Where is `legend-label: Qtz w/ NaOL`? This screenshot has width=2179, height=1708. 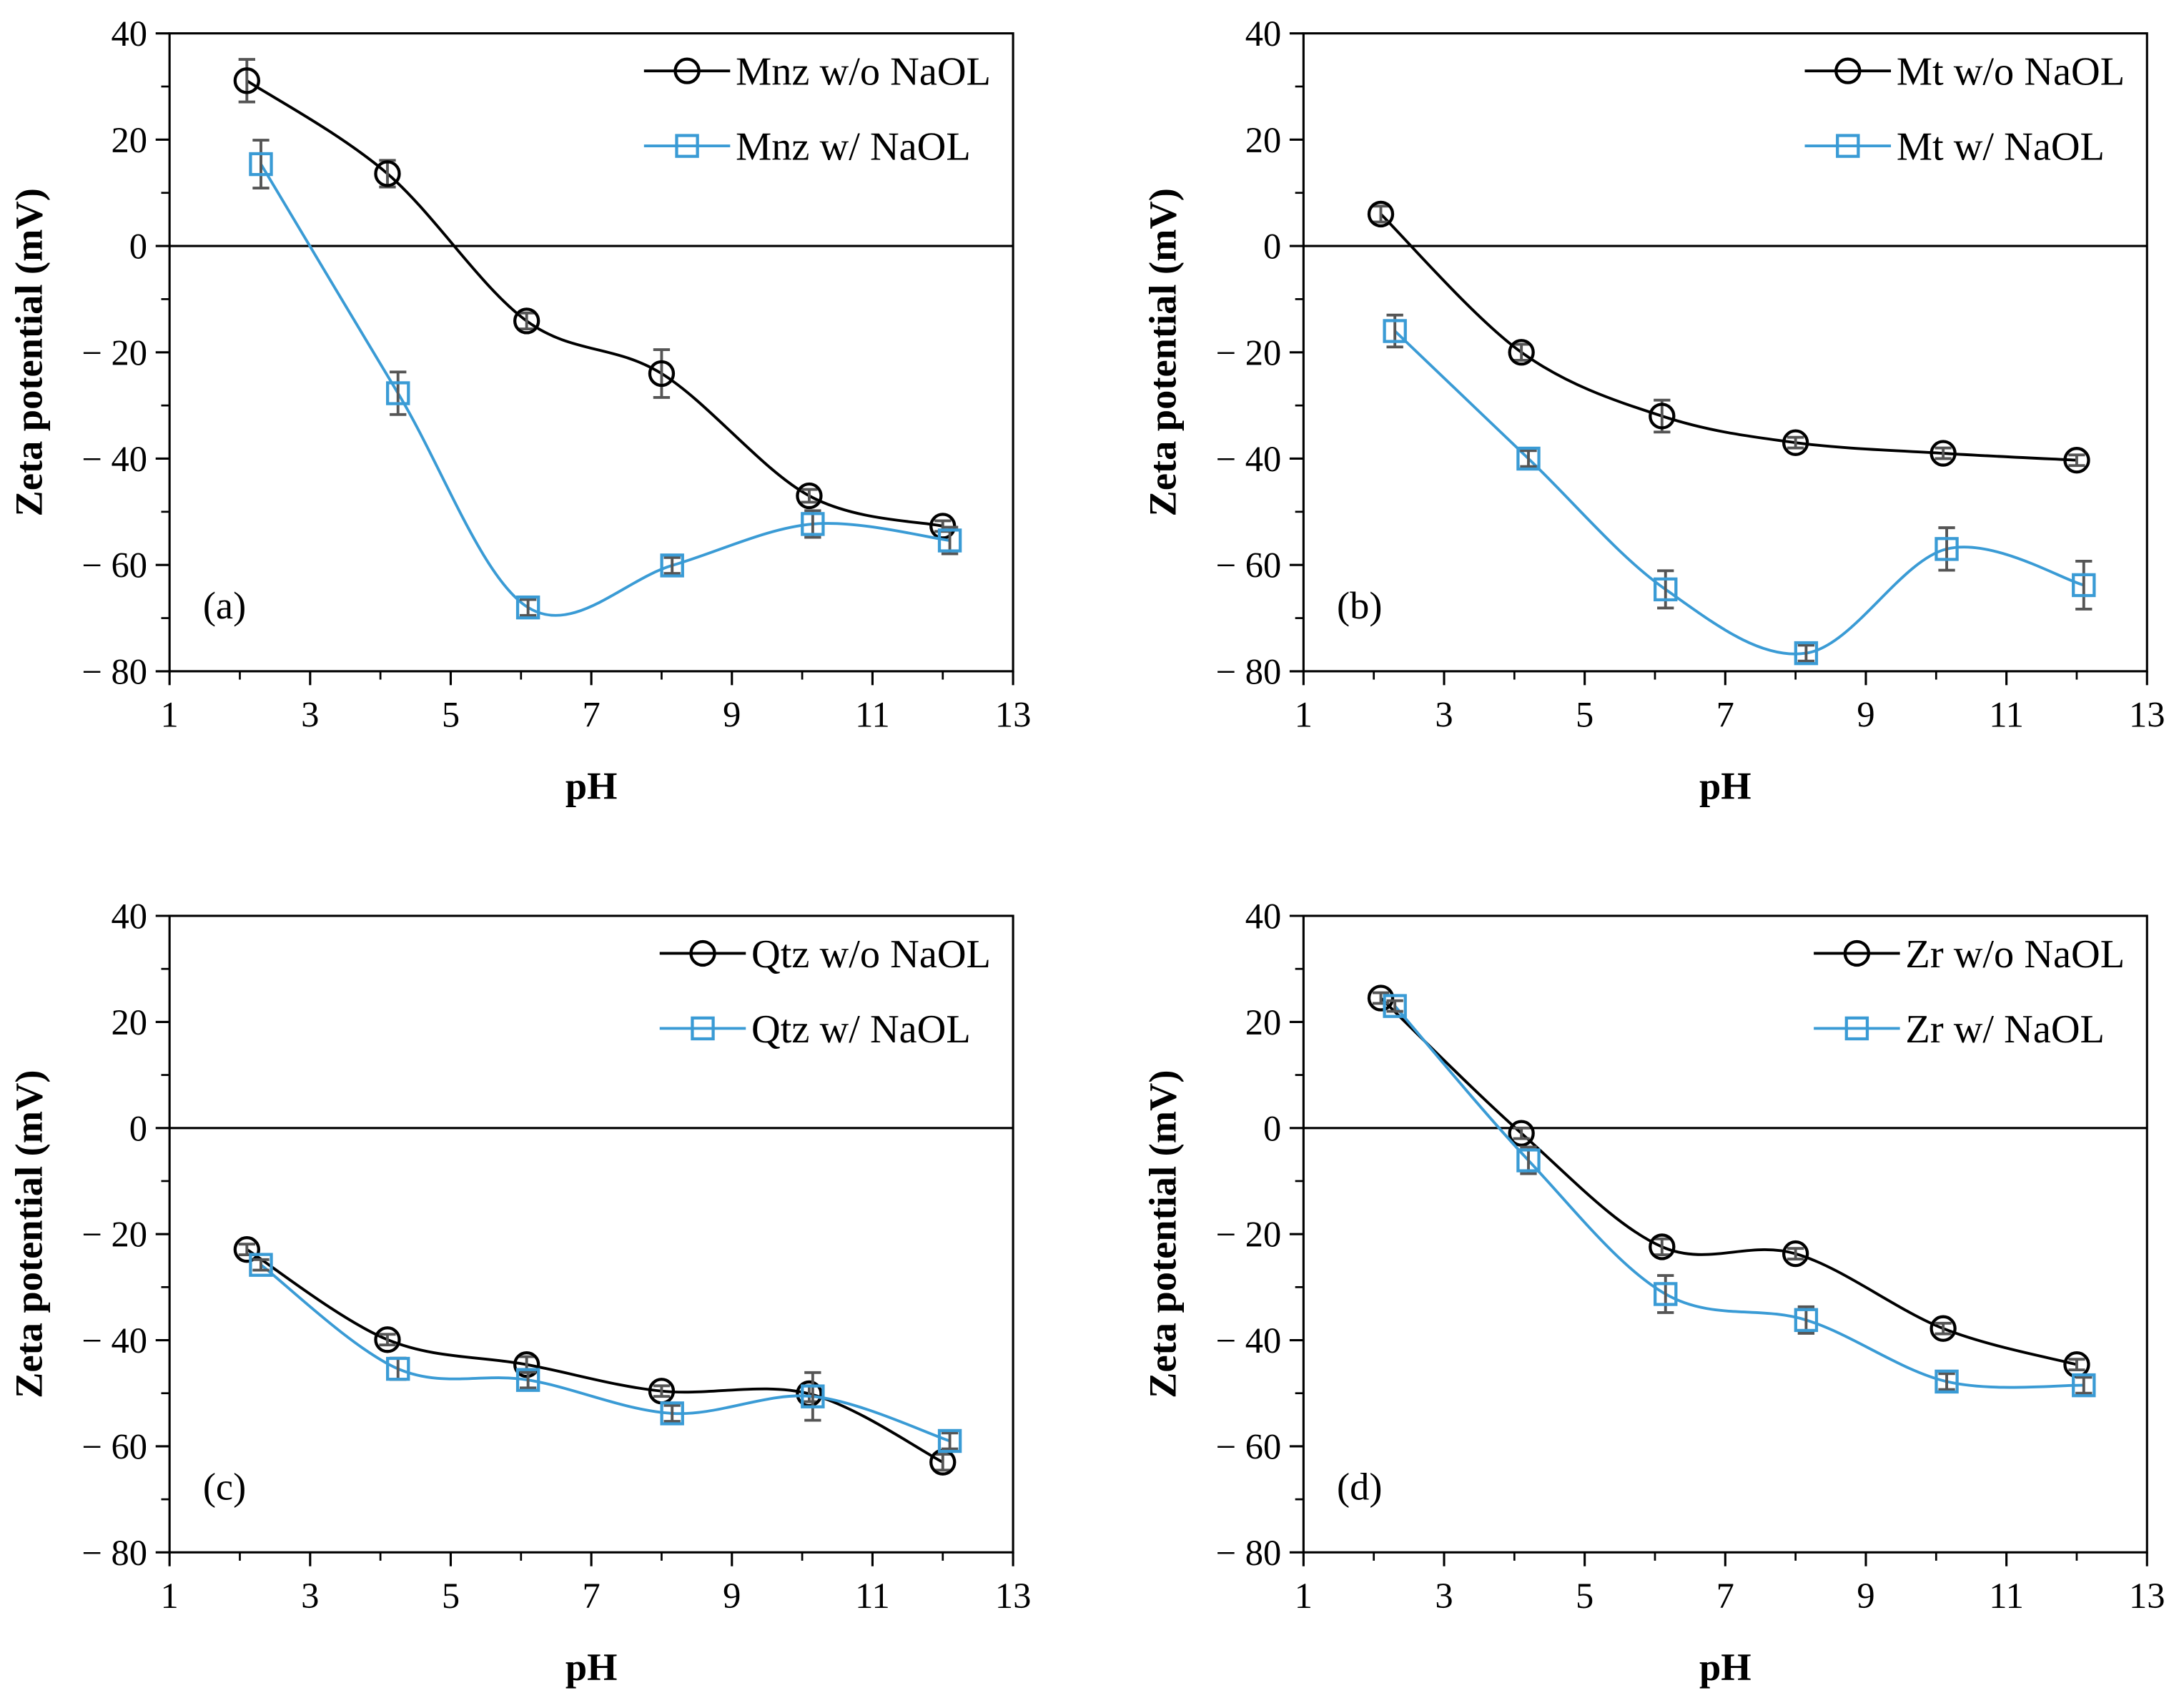 legend-label: Qtz w/ NaOL is located at coordinates (861, 1029).